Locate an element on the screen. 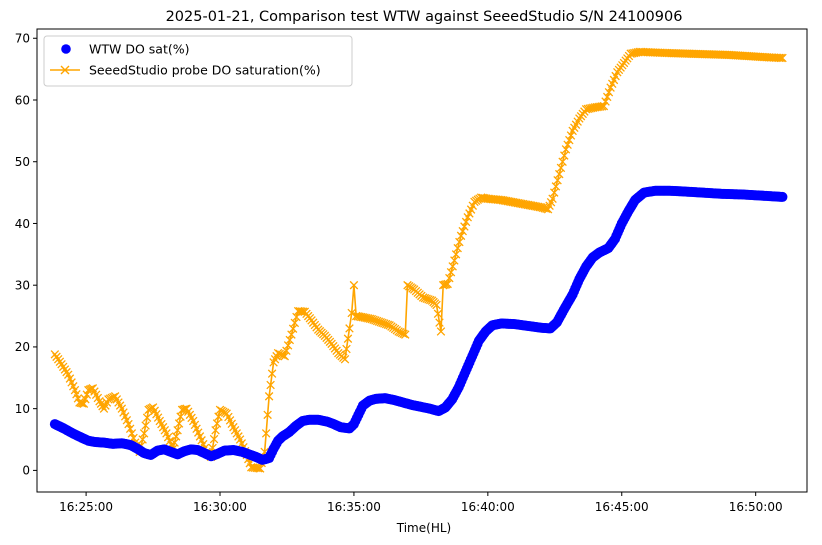  wtw-point is located at coordinates (782, 196).